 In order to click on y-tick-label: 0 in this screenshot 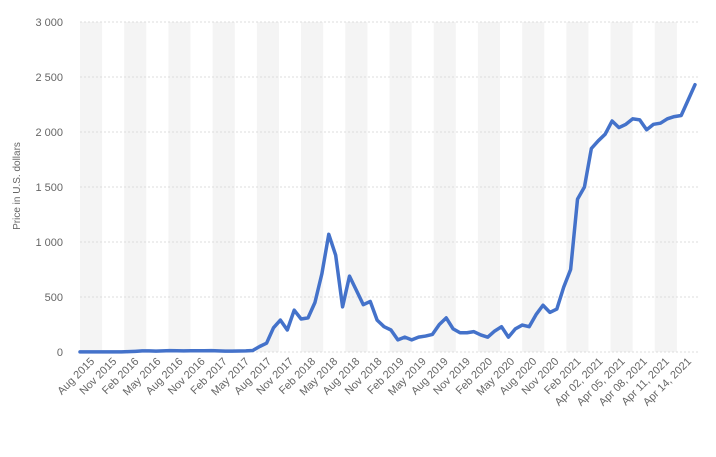, I will do `click(60, 353)`.